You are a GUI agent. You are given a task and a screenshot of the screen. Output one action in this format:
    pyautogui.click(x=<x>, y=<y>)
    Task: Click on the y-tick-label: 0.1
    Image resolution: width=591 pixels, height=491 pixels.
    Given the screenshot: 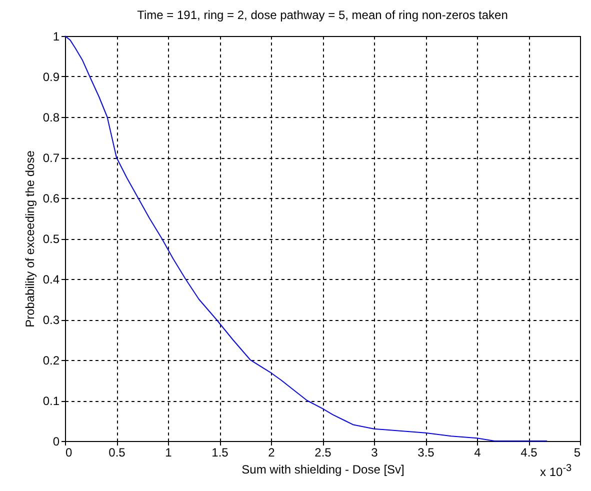 What is the action you would take?
    pyautogui.click(x=51, y=401)
    